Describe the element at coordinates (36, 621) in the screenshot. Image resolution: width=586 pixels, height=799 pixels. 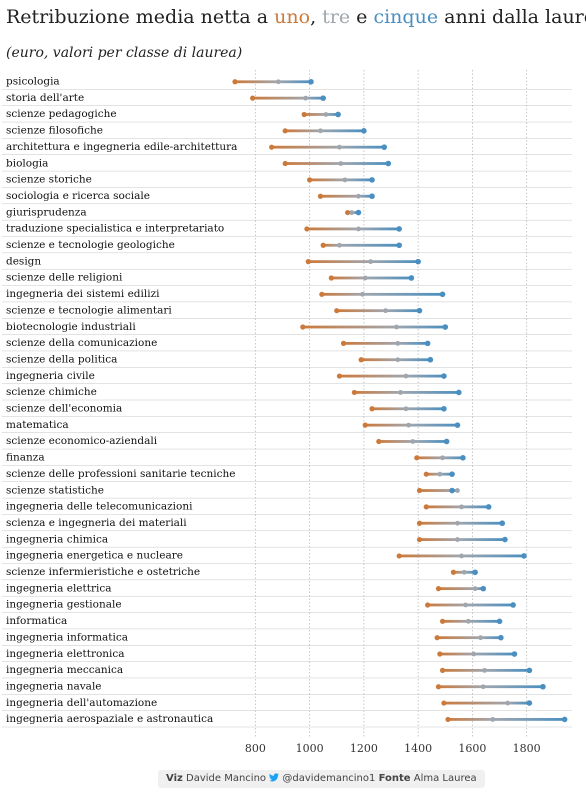
I see `category-label: informatica` at that location.